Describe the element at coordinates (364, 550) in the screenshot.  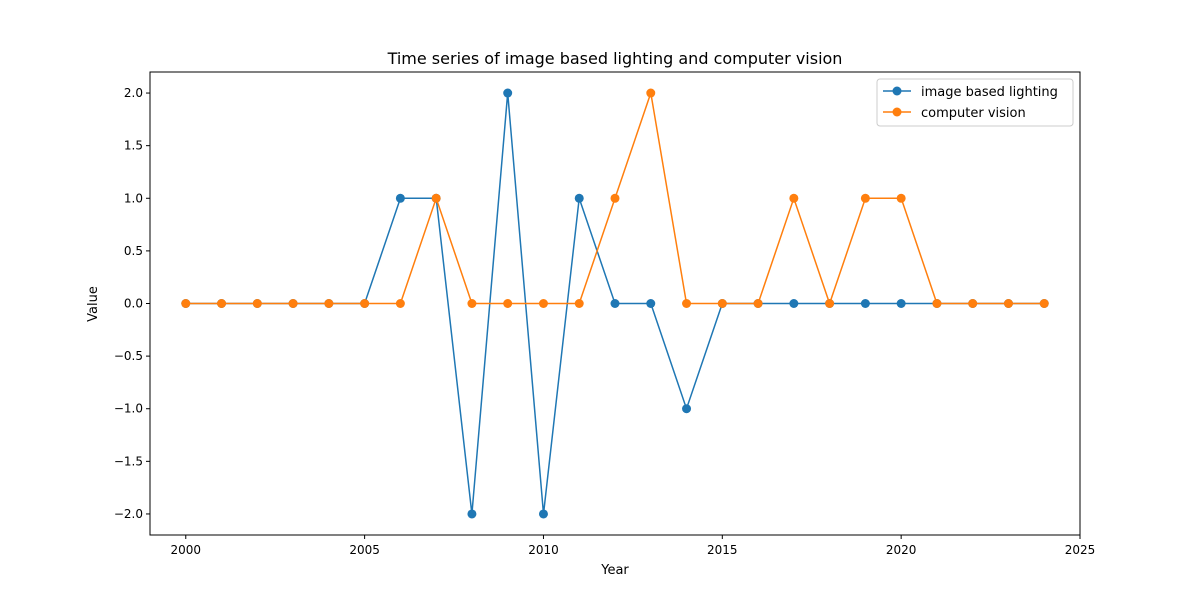
I see `x-tick-label: 2005` at that location.